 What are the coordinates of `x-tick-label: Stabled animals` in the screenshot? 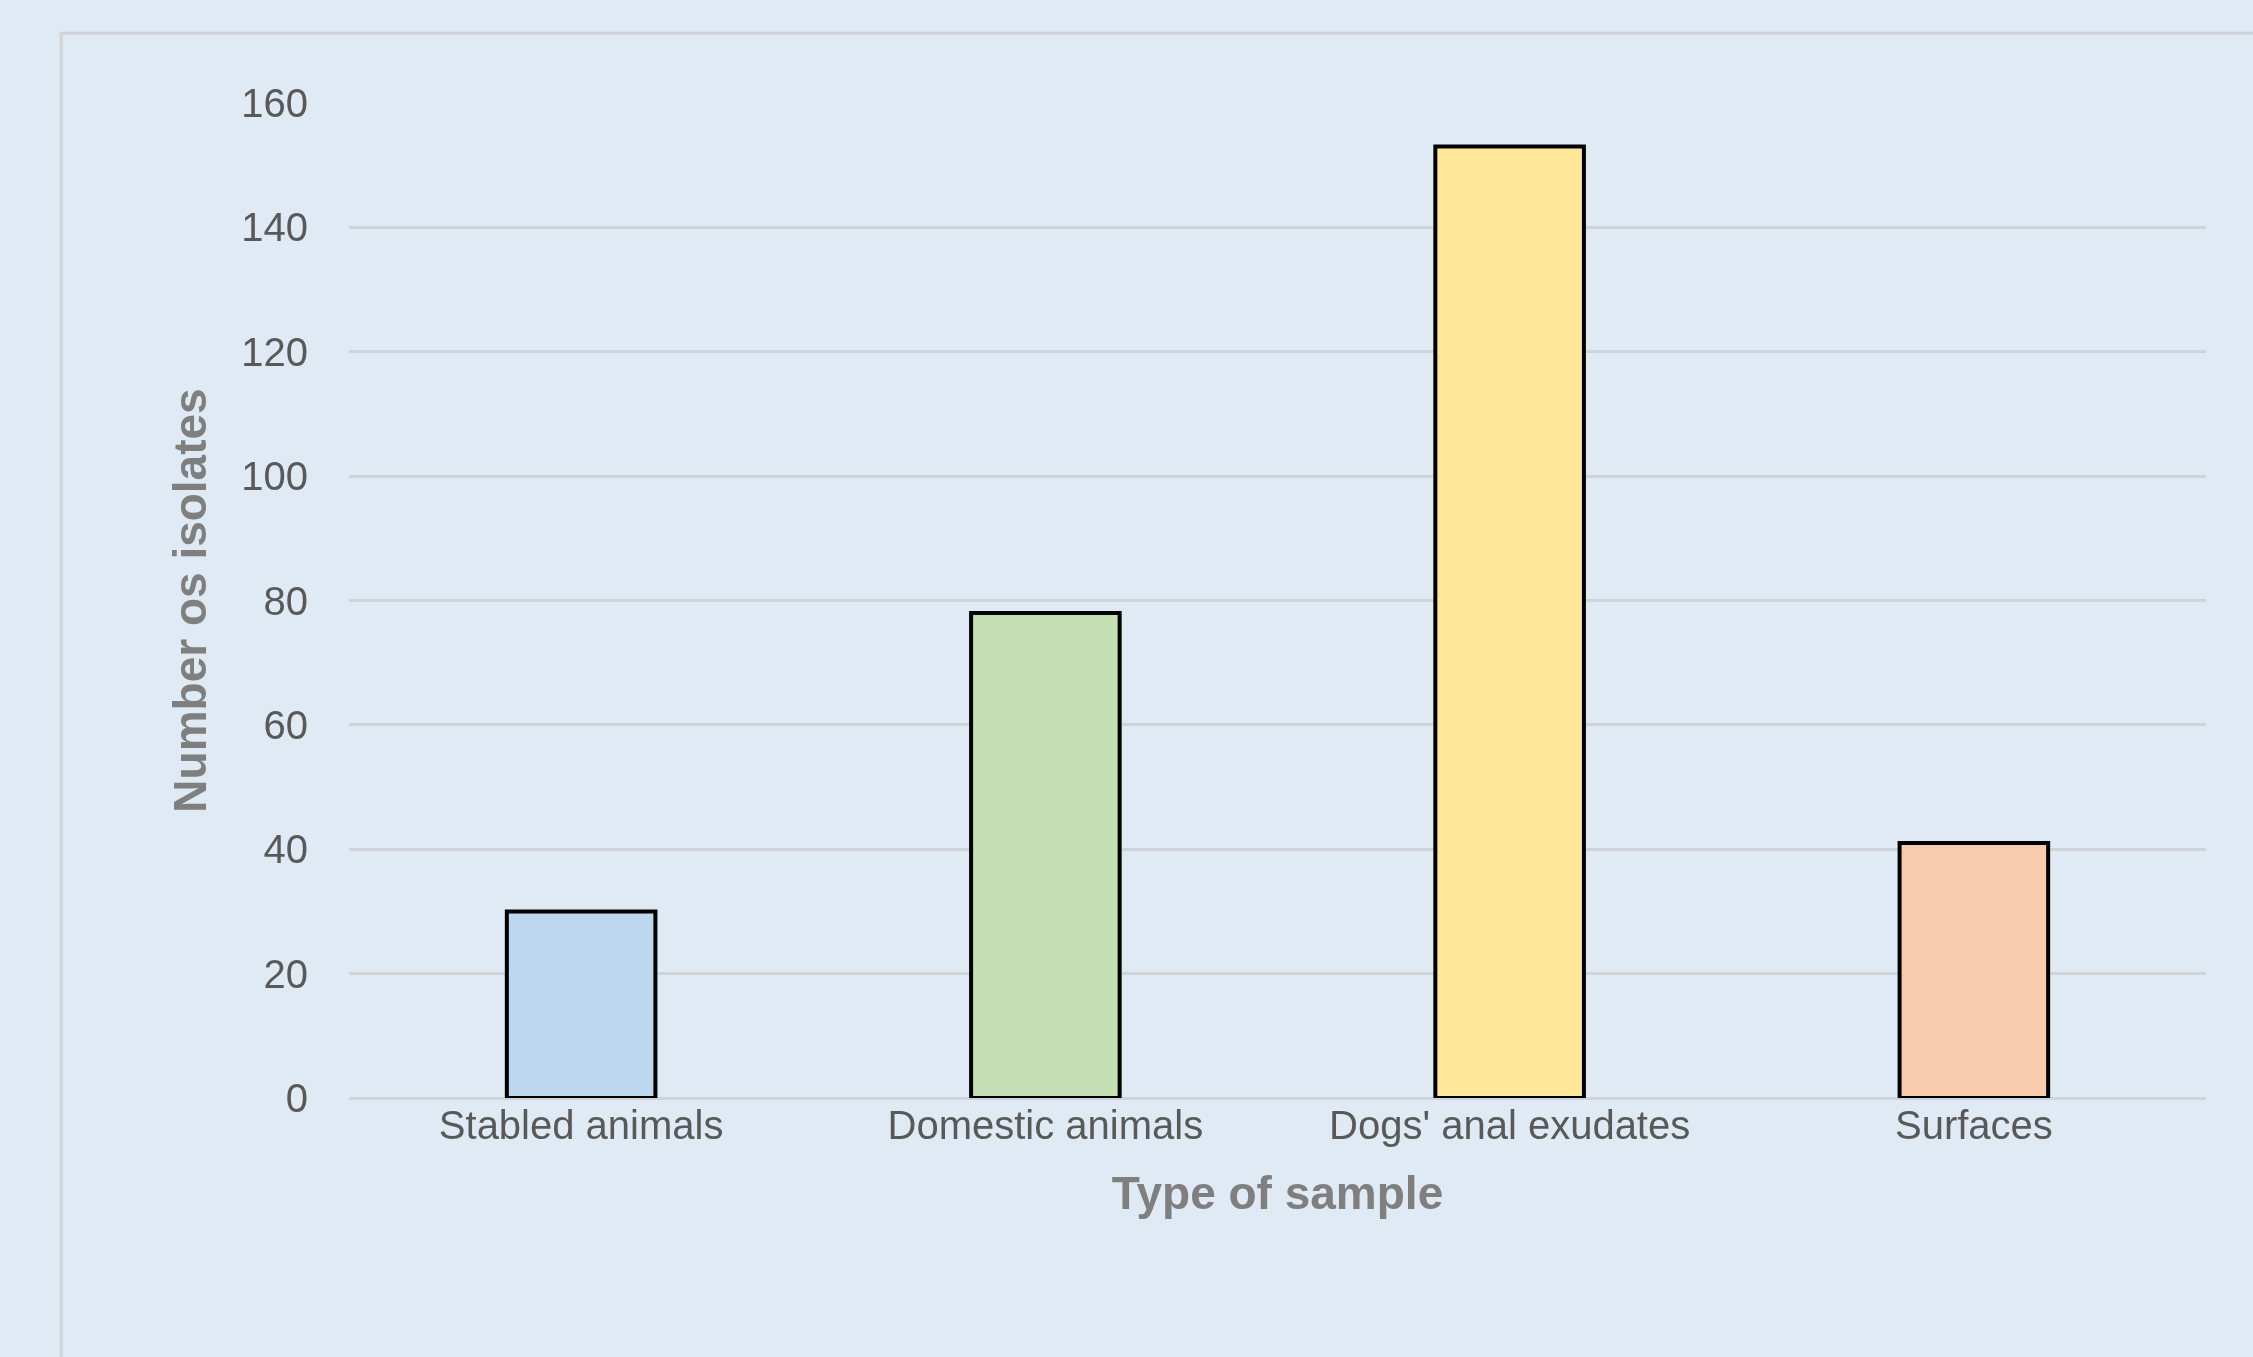 It's located at (581, 1125).